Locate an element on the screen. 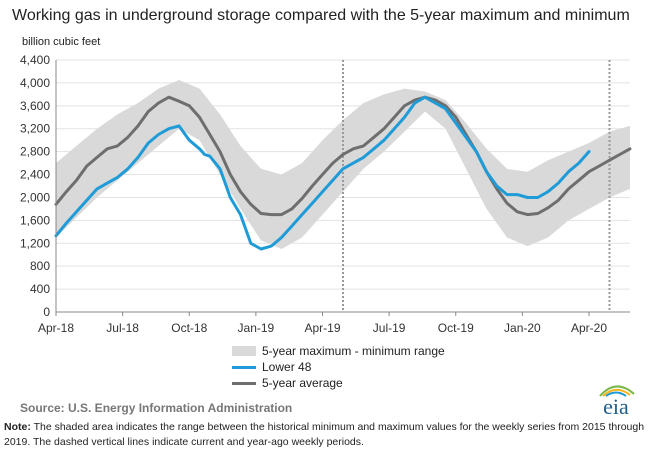 The width and height of the screenshot is (664, 468). y-tick-label: 400 is located at coordinates (40, 289).